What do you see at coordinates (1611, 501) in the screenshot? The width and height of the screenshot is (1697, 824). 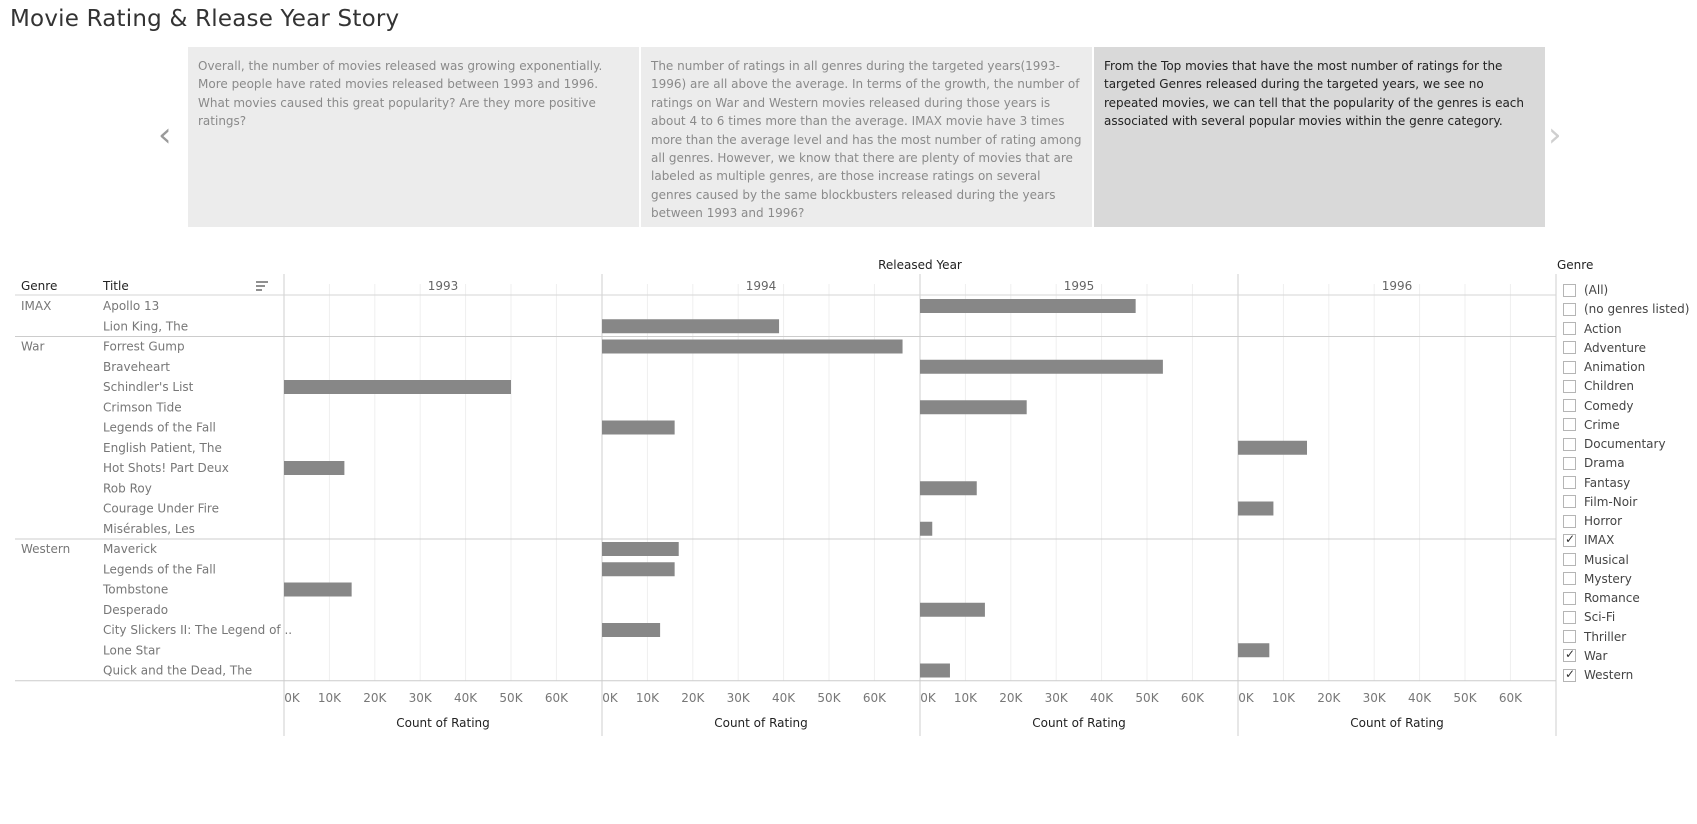 I see `genre-filter-label: Film-Noir` at bounding box center [1611, 501].